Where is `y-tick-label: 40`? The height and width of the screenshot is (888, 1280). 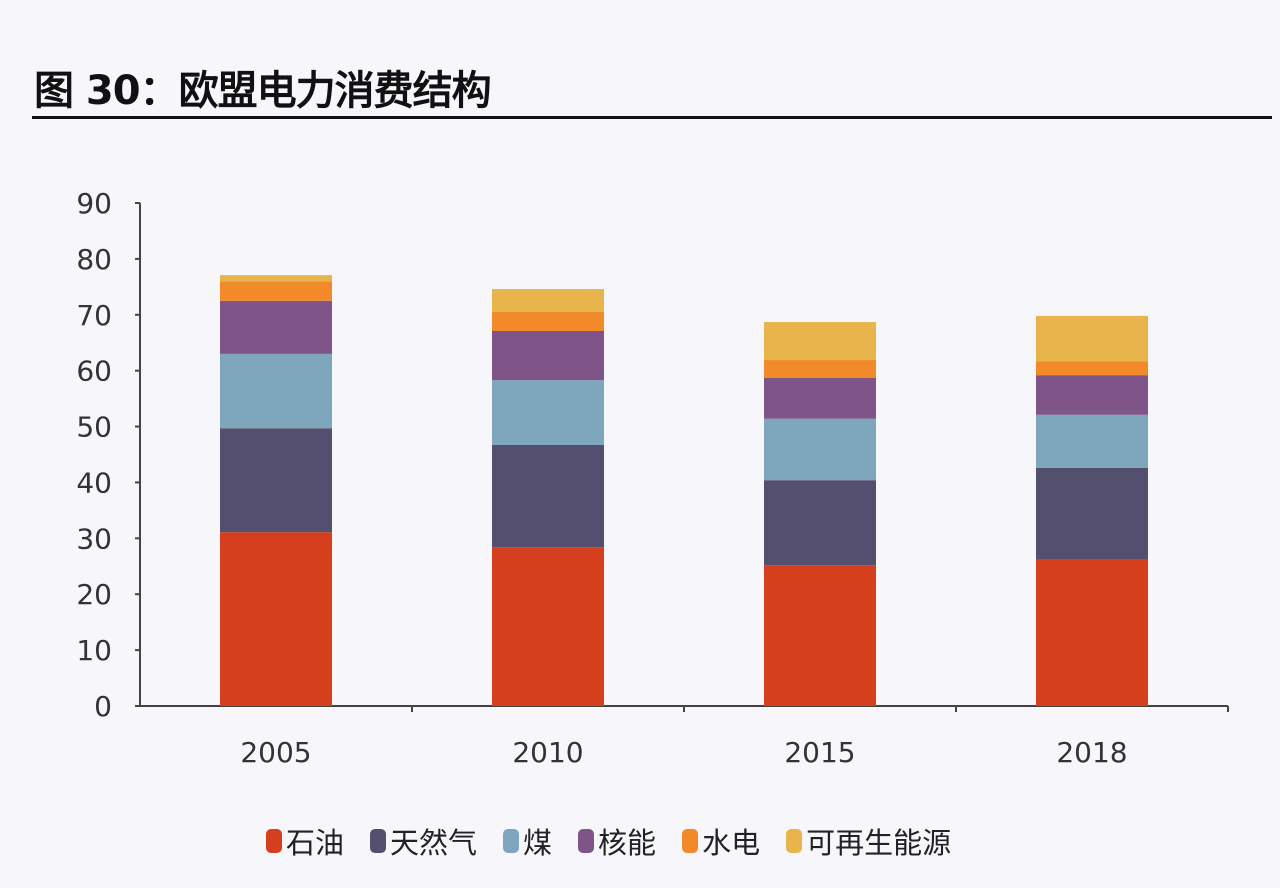
y-tick-label: 40 is located at coordinates (94, 482).